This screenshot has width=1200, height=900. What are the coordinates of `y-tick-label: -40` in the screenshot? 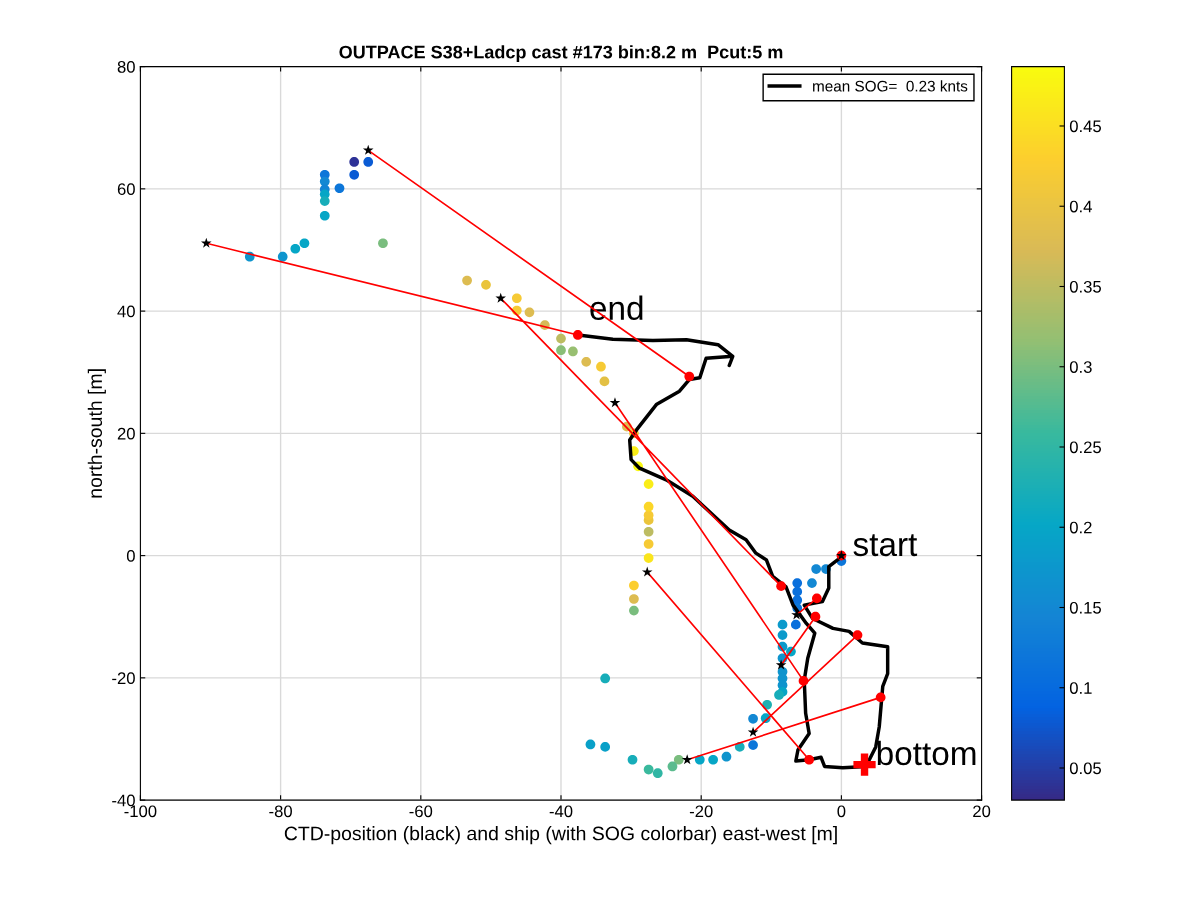 It's located at (123, 800).